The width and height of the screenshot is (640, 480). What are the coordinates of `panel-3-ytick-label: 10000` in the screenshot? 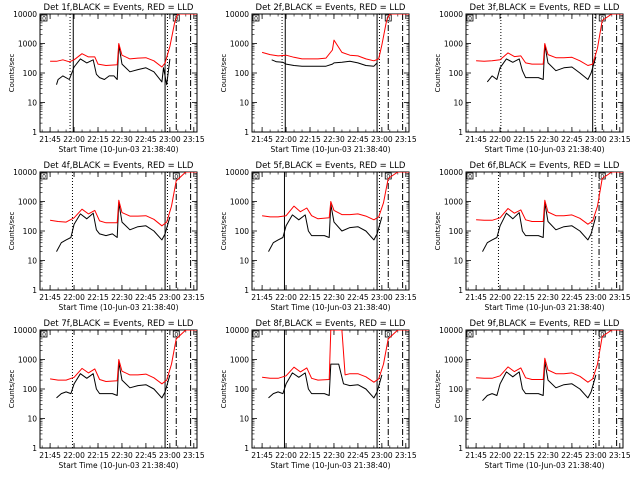 It's located at (451, 14).